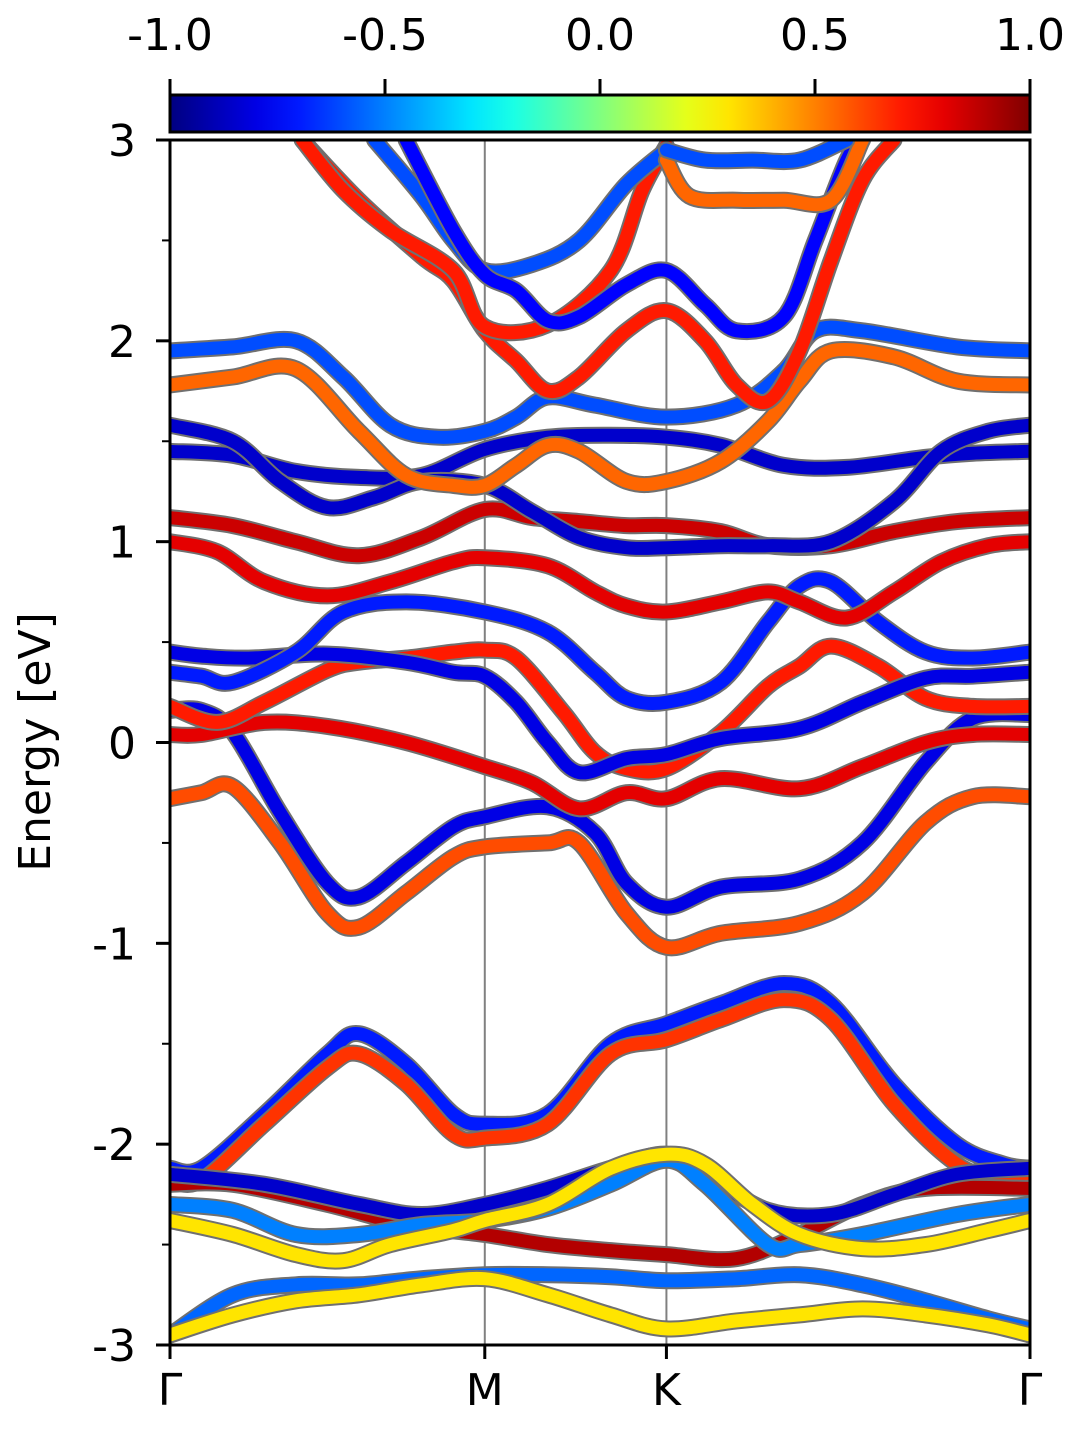 Image resolution: width=1080 pixels, height=1440 pixels. I want to click on y-tick-label: 0, so click(122, 744).